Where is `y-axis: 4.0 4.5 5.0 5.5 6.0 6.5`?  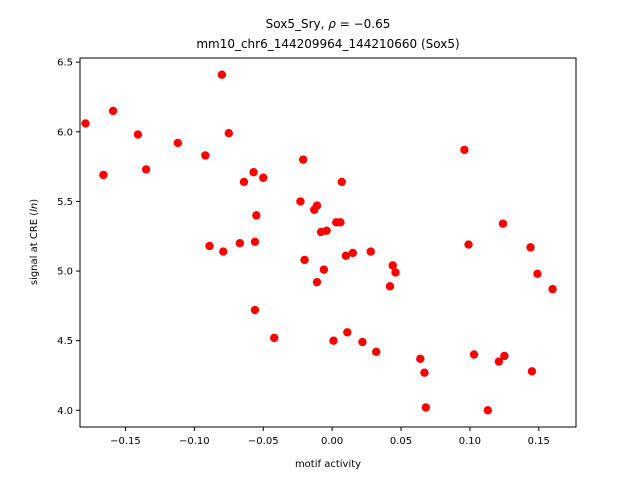 y-axis: 4.0 4.5 5.0 5.5 6.0 6.5 is located at coordinates (68, 237).